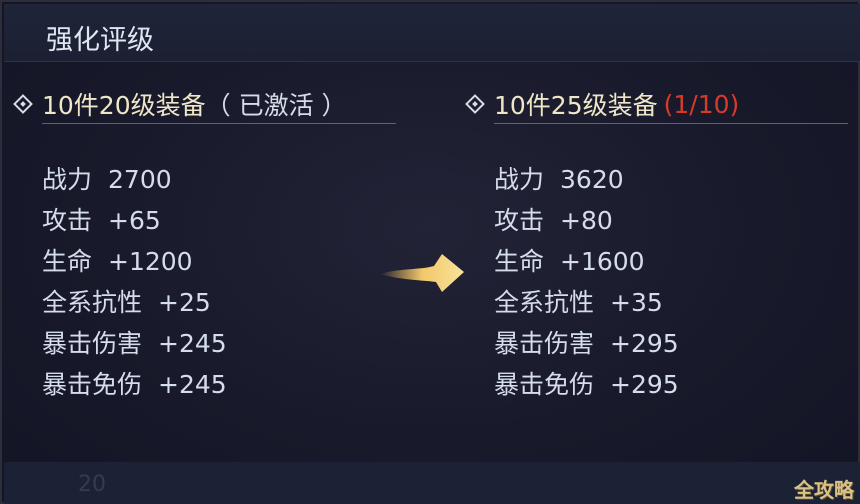  I want to click on upgrade-arrow-icon, so click(422, 273).